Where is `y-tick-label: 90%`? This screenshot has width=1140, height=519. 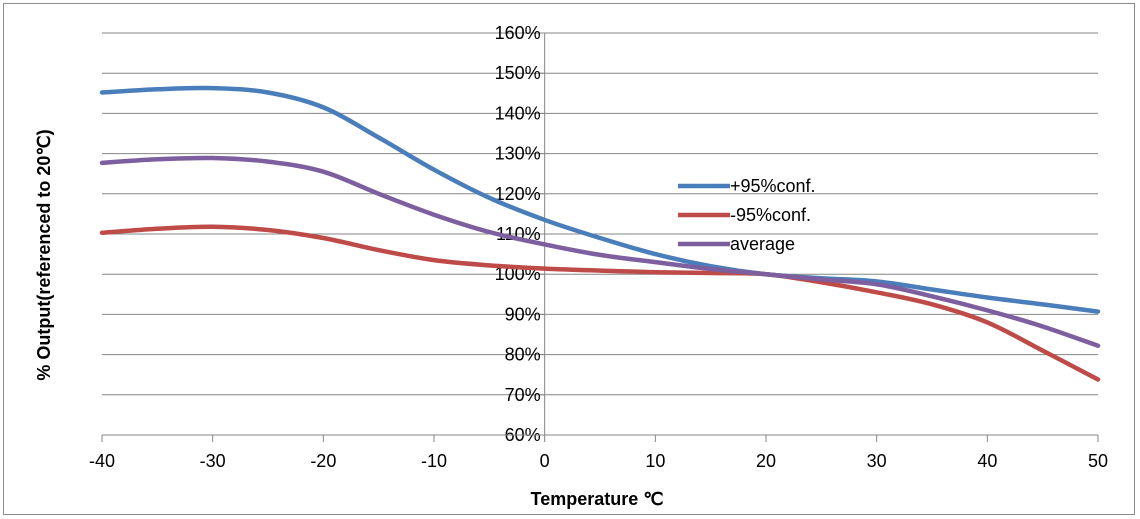 y-tick-label: 90% is located at coordinates (523, 314).